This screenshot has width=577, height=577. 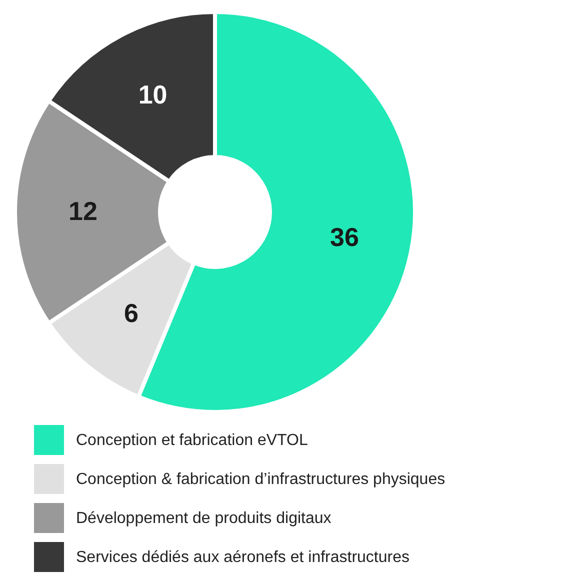 What do you see at coordinates (153, 95) in the screenshot?
I see `data-label: 10` at bounding box center [153, 95].